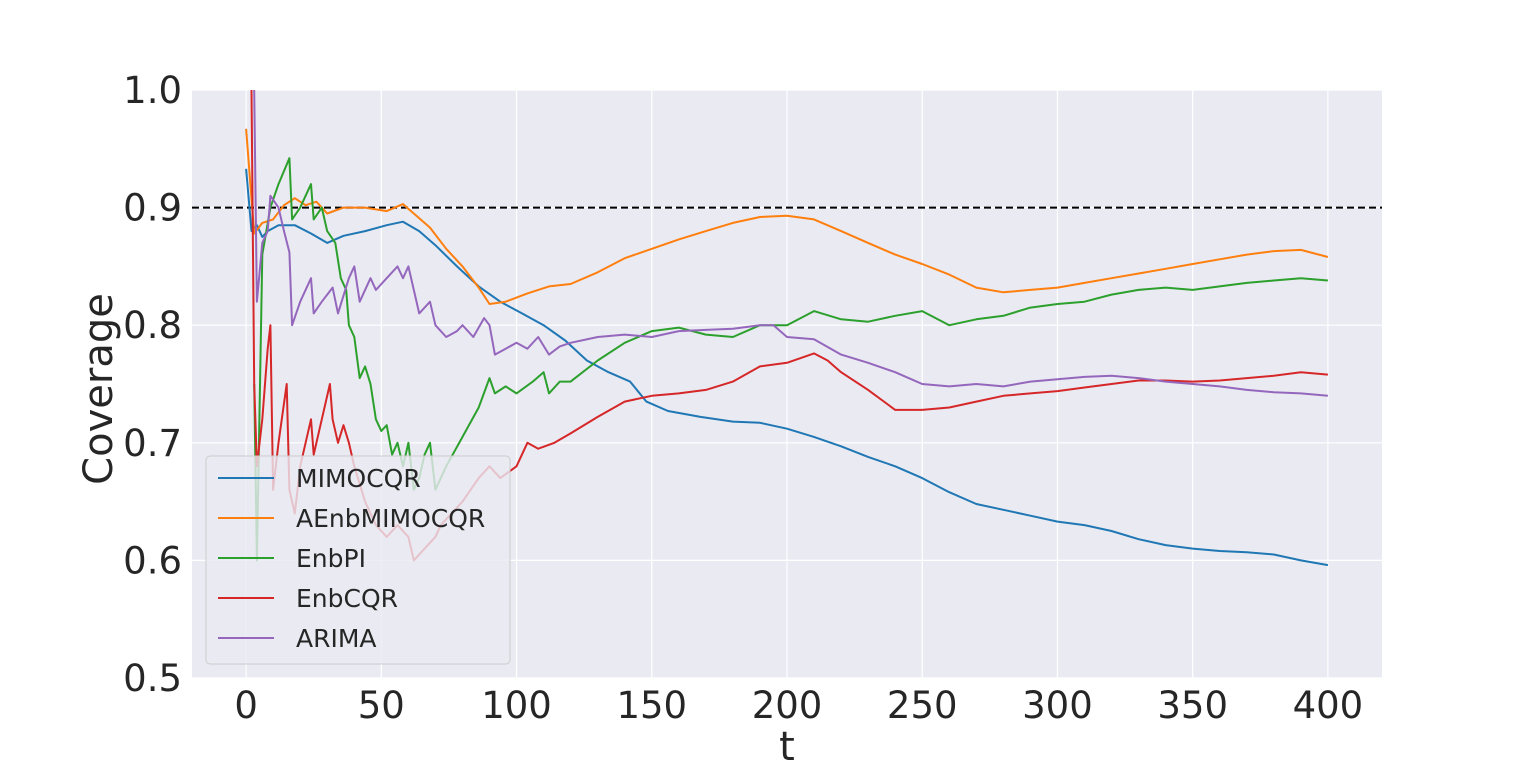 The height and width of the screenshot is (762, 1536). I want to click on legend-box, so click(358, 560).